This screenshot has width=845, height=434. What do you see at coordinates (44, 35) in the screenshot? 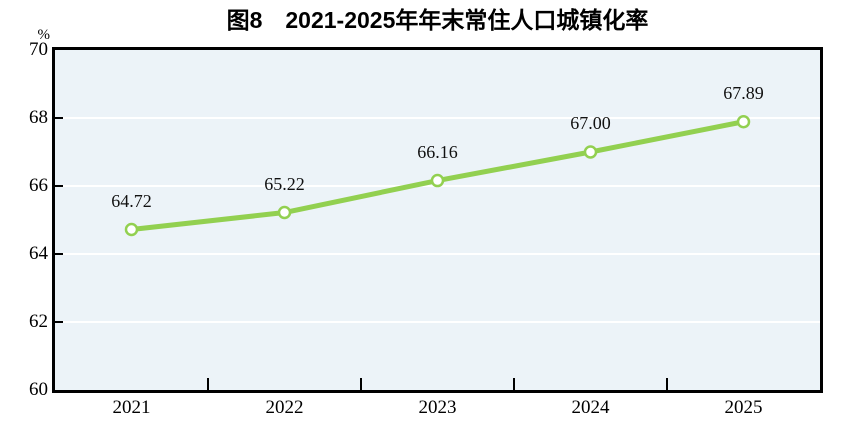
I see `y-axis-unit-label: %` at bounding box center [44, 35].